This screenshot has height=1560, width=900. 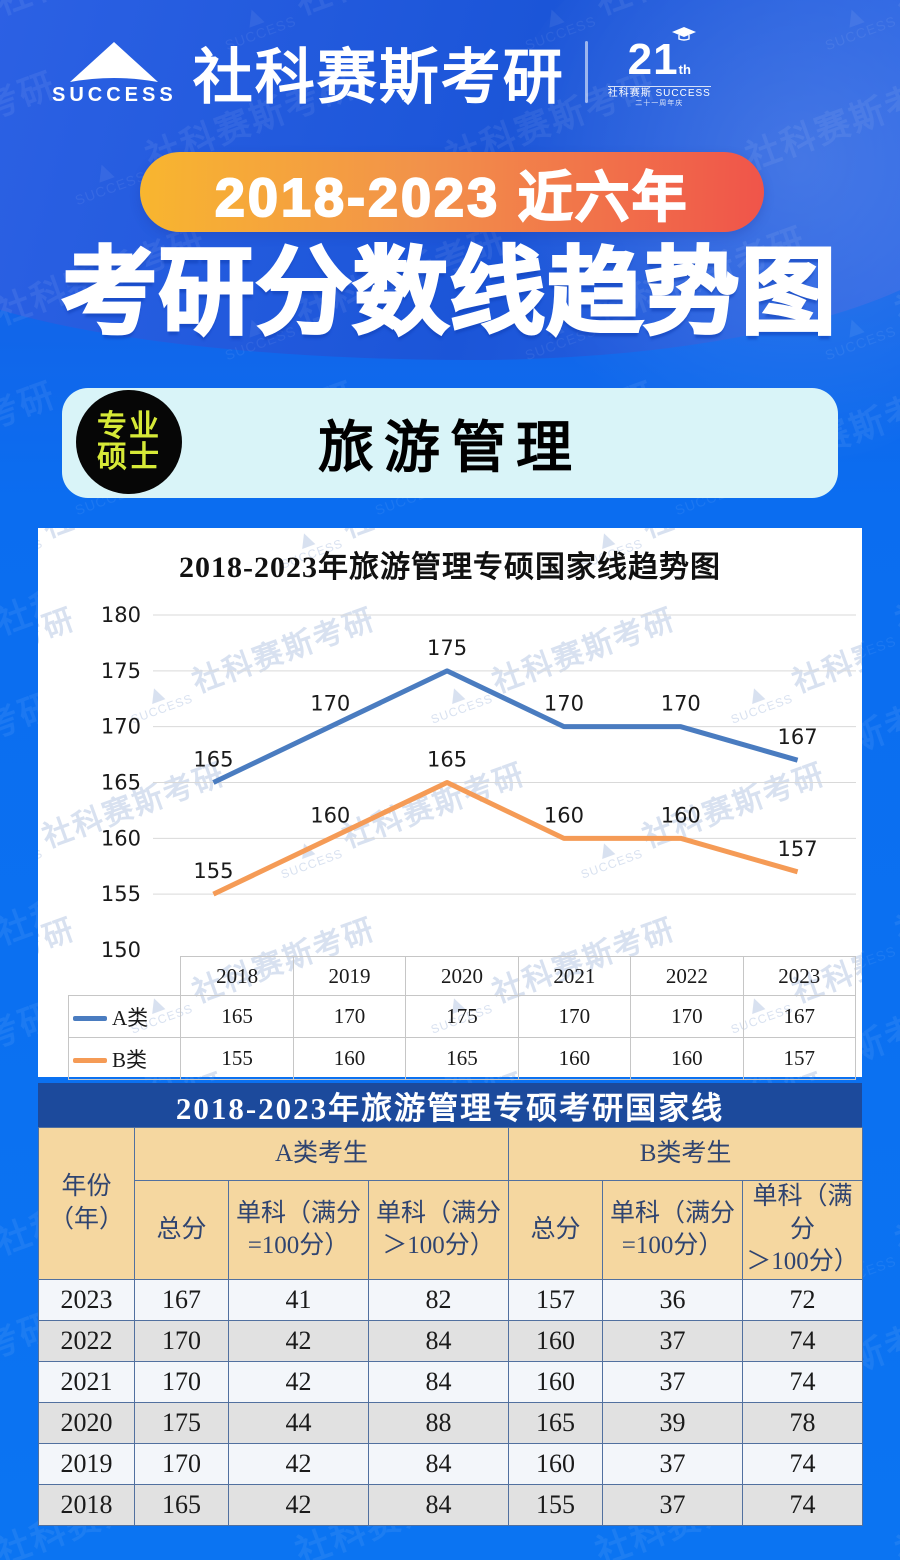 I want to click on score-cell: 175, so click(x=181, y=1422).